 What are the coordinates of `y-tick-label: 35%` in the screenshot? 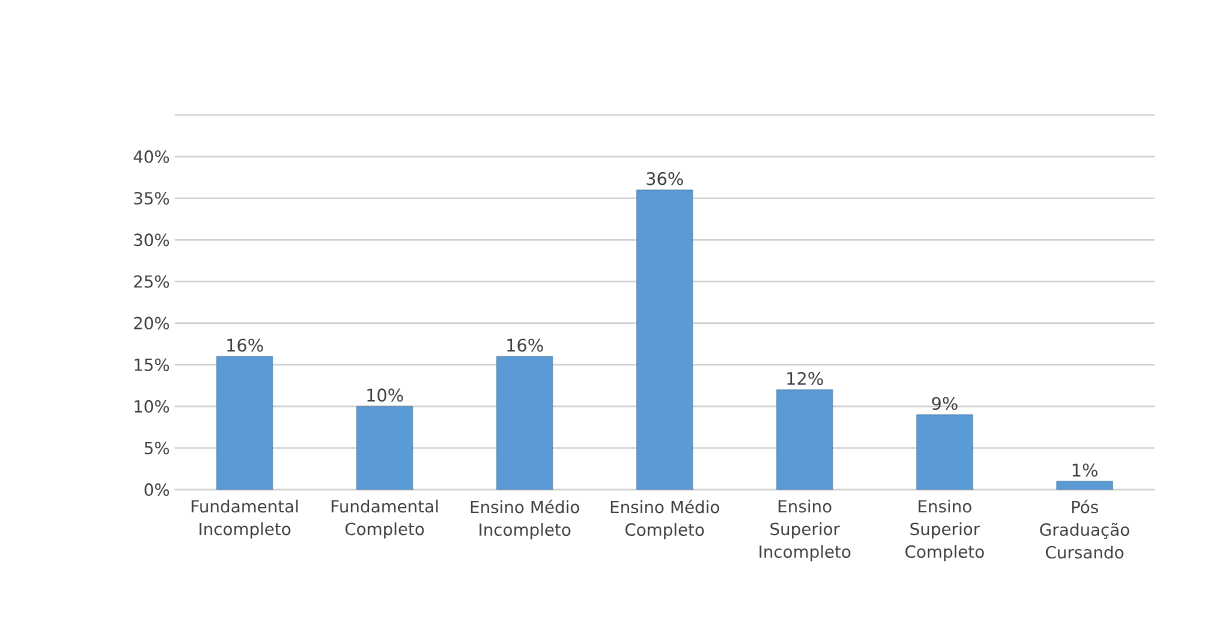 It's located at (152, 198).